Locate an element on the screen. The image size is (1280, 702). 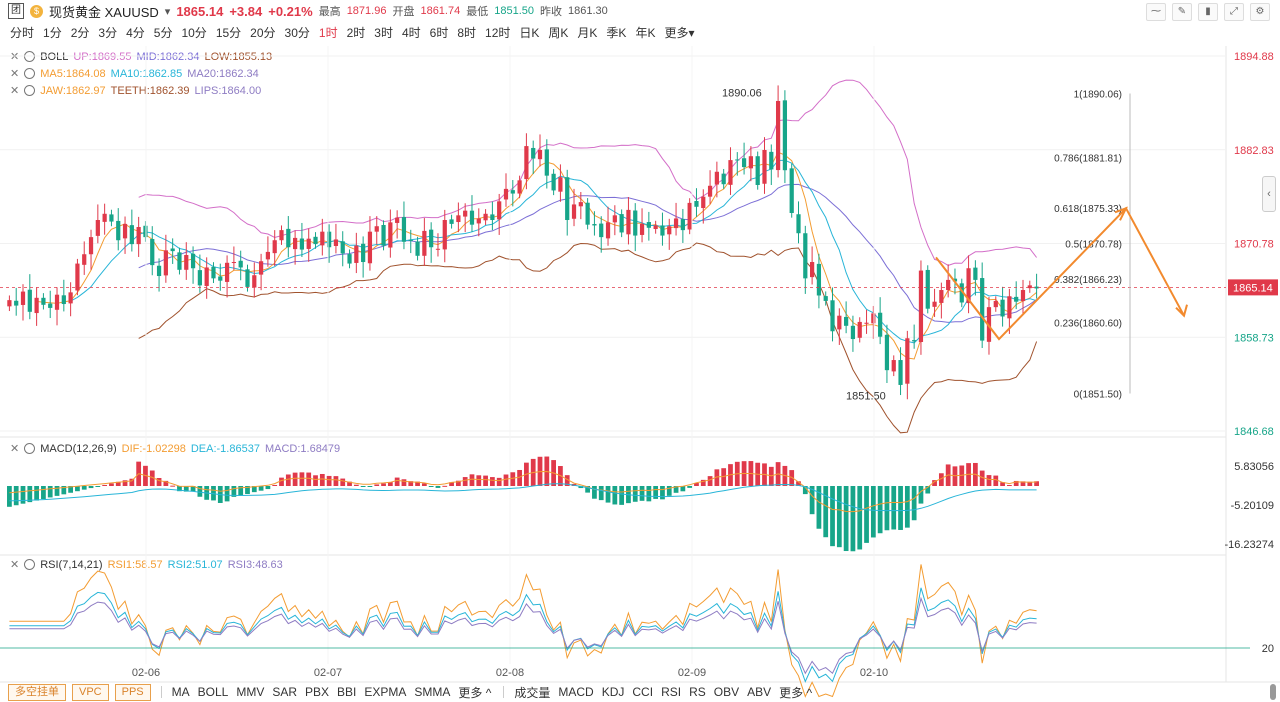
period-tab-16: 12时 is located at coordinates (498, 32).